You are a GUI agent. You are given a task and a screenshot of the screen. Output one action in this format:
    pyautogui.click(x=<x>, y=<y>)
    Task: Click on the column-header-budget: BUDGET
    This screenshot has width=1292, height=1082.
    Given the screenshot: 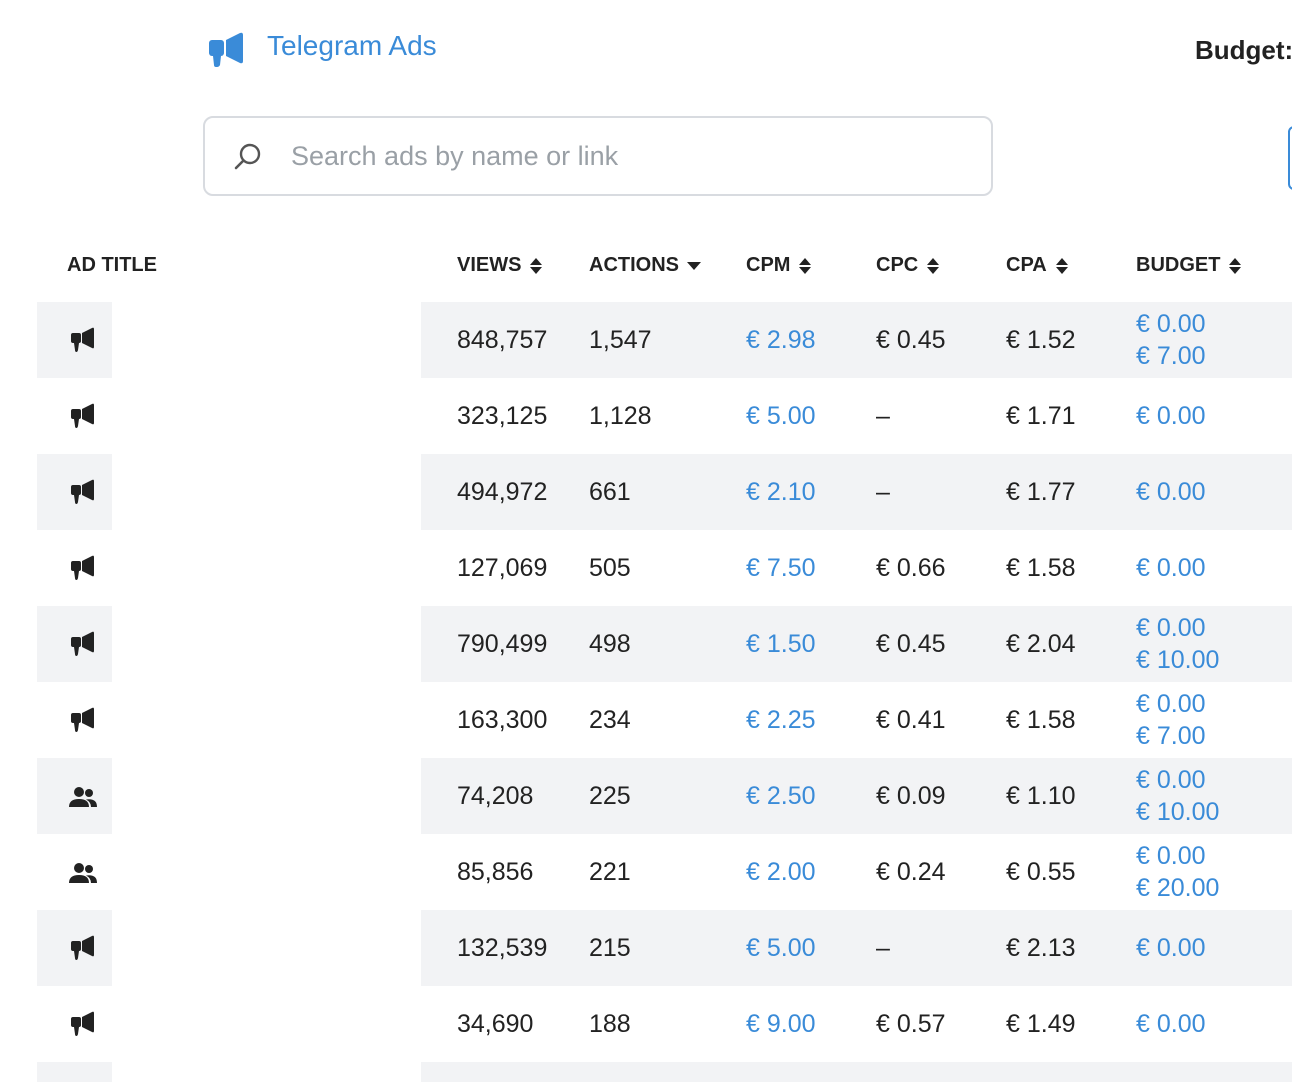 What is the action you would take?
    pyautogui.click(x=1189, y=265)
    